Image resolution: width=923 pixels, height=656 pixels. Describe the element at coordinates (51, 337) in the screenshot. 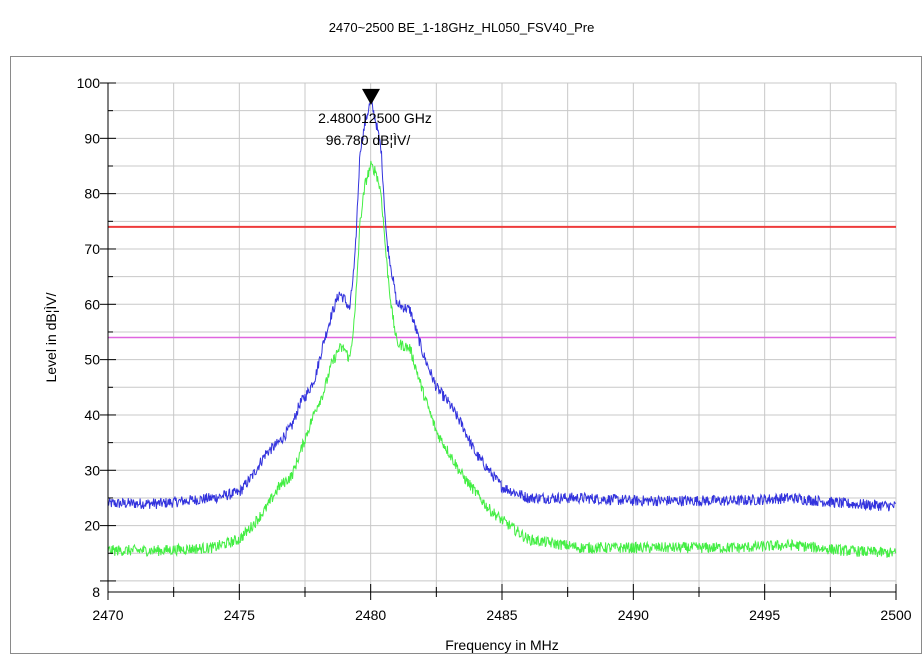

I see `y-axis-title: Level in dB¦ÌV/` at that location.